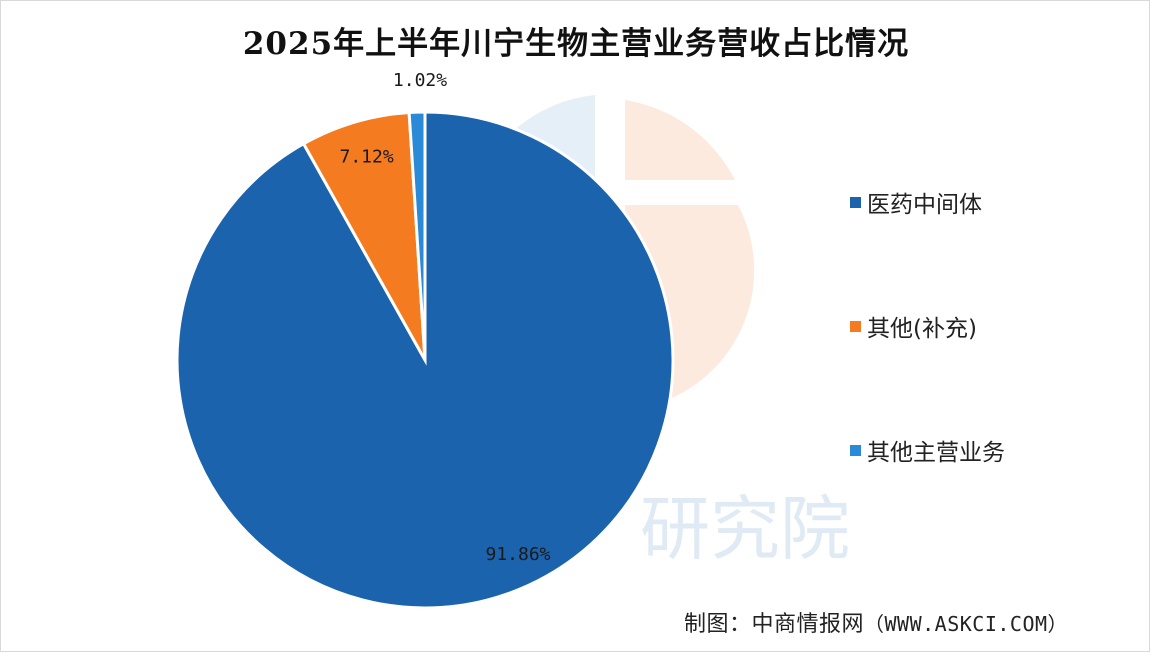 This screenshot has height=654, width=1152. I want to click on legend-swatch-intermediates, so click(855, 202).